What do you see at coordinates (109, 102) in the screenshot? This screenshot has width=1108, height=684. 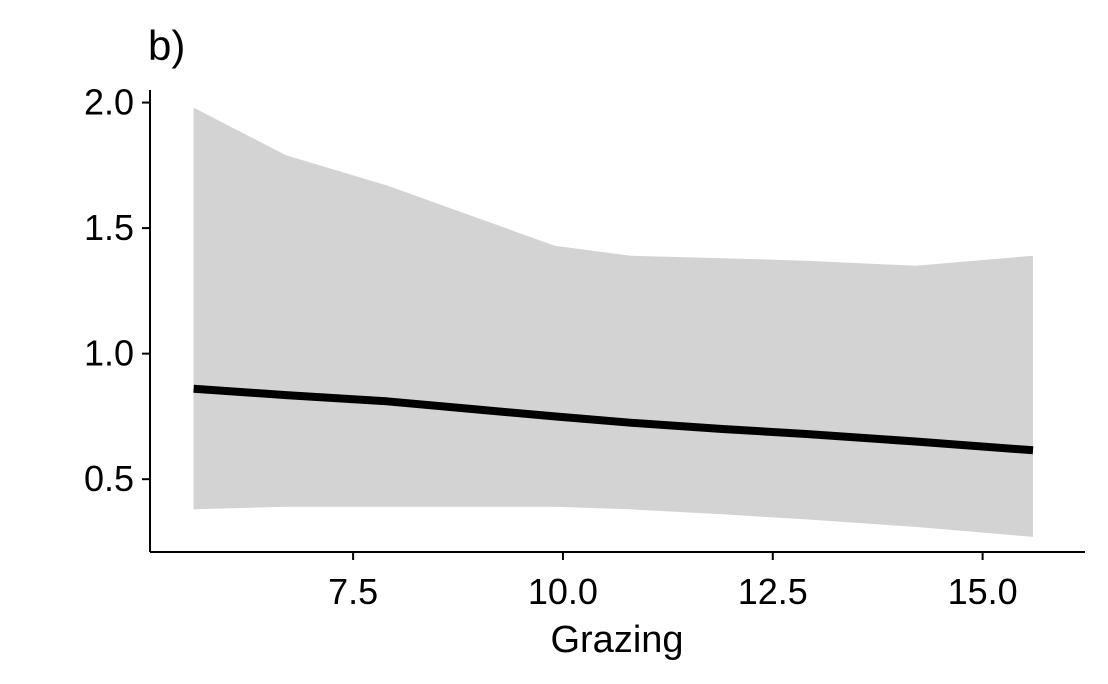 I see `y-tick-label: 2.0` at bounding box center [109, 102].